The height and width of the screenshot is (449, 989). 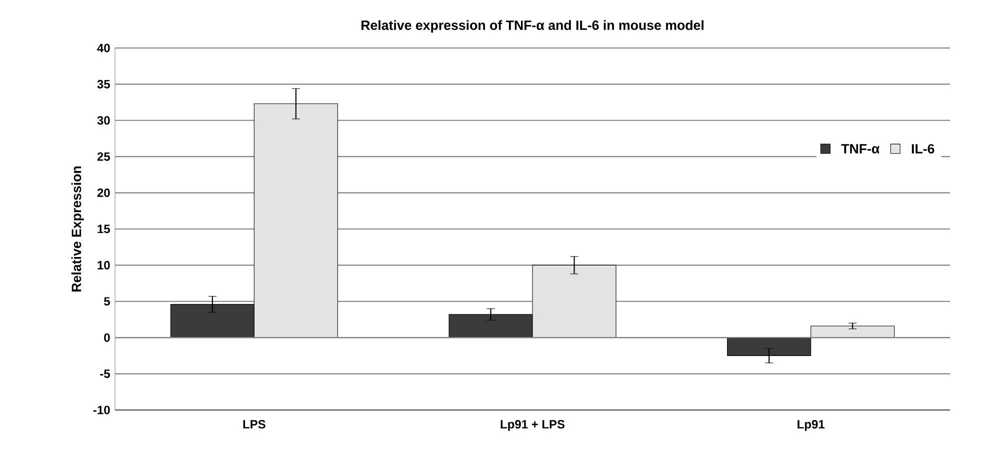 I want to click on x-tick-label: Lp91 + LPS, so click(x=532, y=425).